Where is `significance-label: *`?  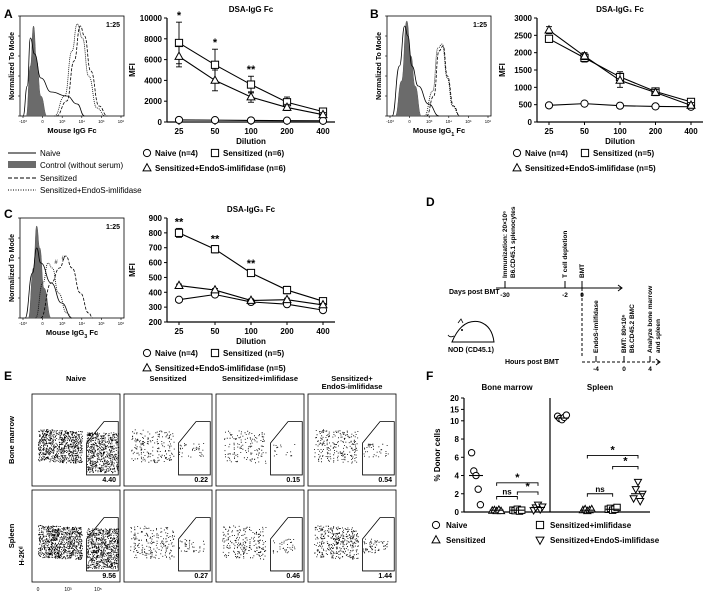 significance-label: * is located at coordinates (625, 461).